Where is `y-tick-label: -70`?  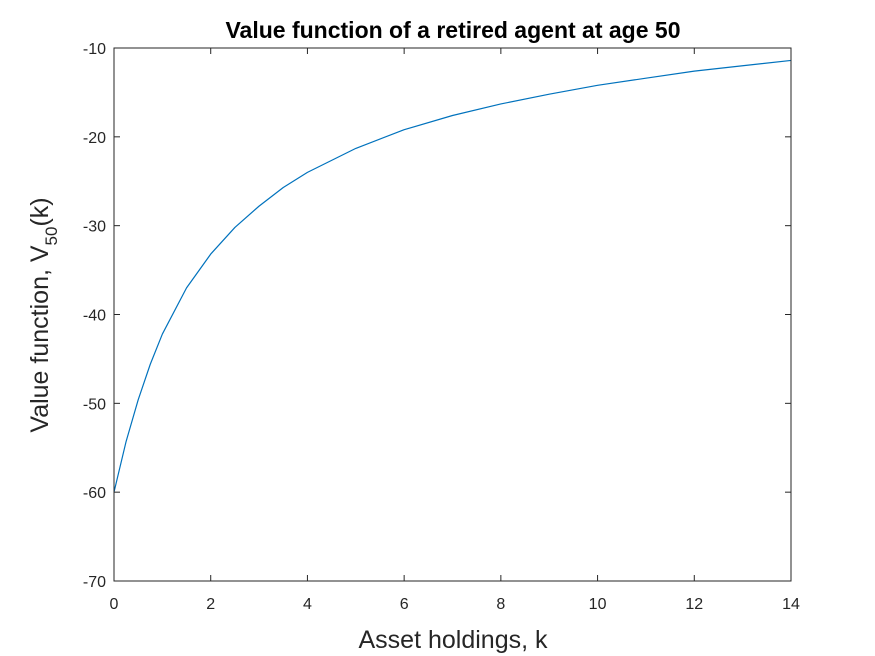
y-tick-label: -70 is located at coordinates (94, 582).